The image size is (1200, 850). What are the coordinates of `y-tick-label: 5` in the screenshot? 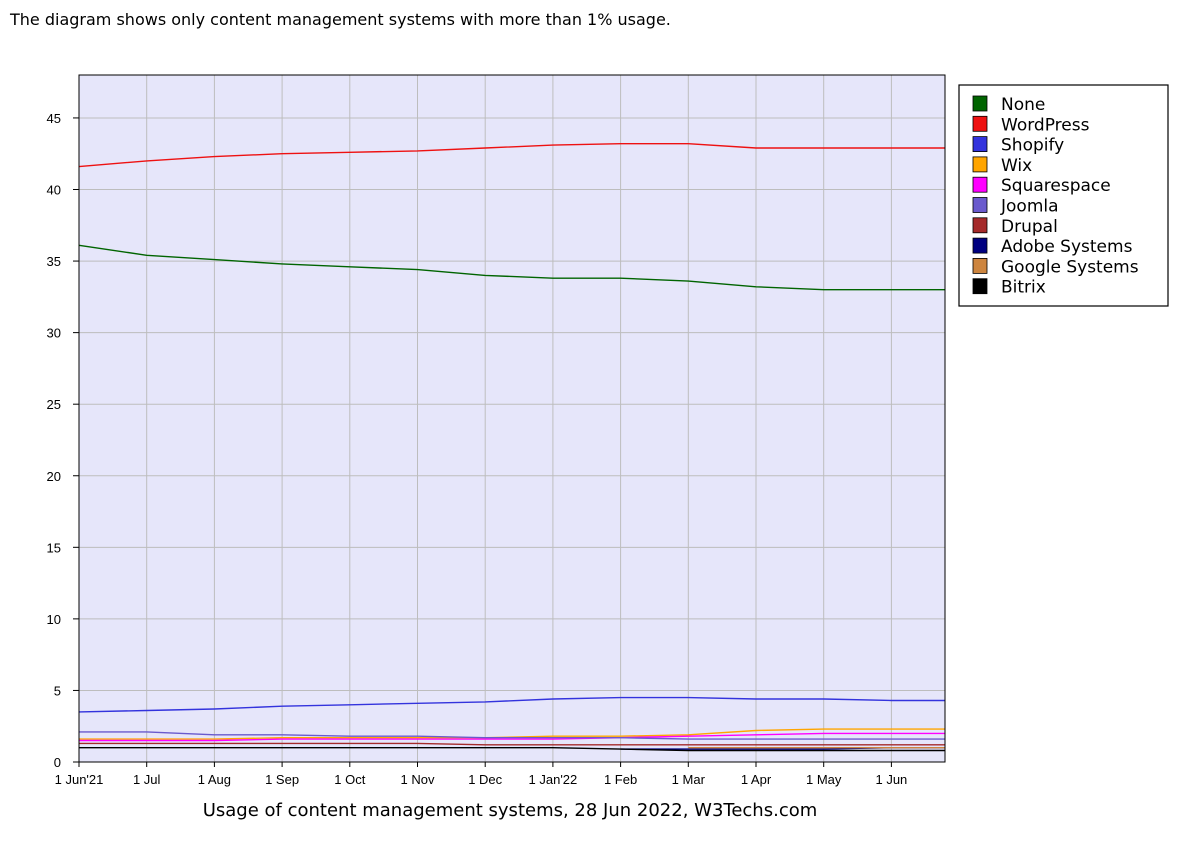 It's located at (57, 690).